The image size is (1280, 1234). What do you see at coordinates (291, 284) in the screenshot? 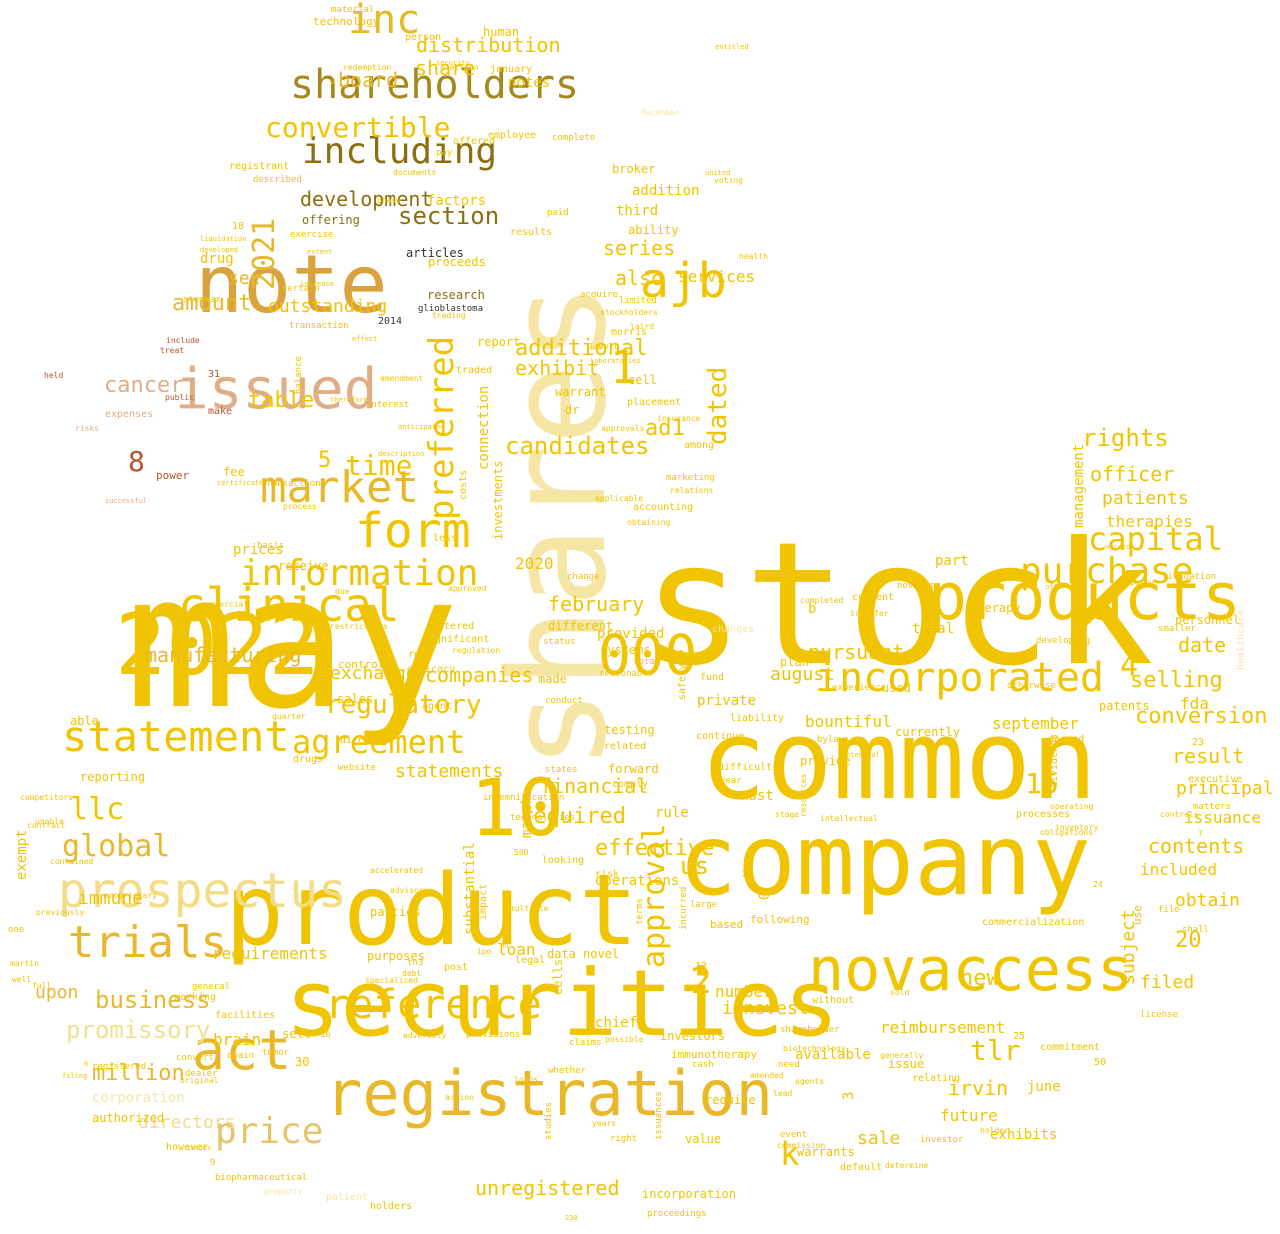
I see `cloud-word: note` at bounding box center [291, 284].